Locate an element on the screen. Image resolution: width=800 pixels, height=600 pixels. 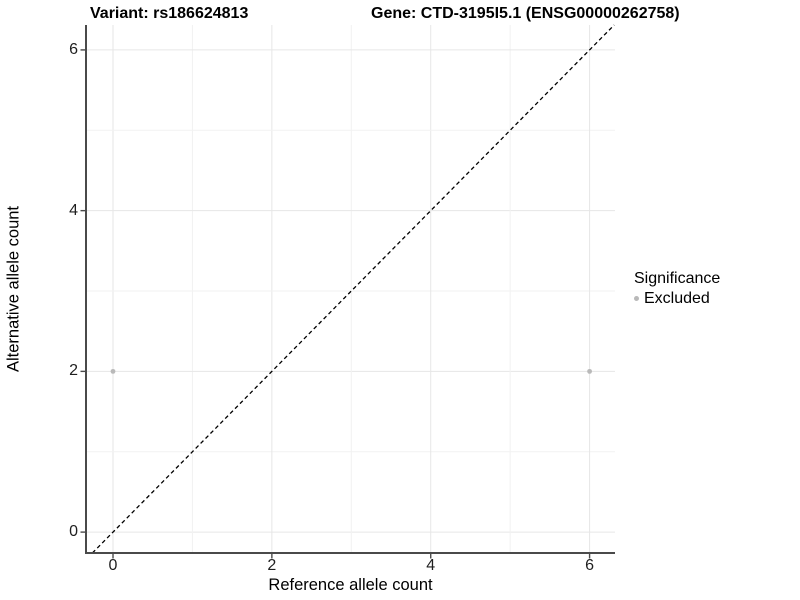
y-axis-title: Alternative allele count is located at coordinates (13, 289).